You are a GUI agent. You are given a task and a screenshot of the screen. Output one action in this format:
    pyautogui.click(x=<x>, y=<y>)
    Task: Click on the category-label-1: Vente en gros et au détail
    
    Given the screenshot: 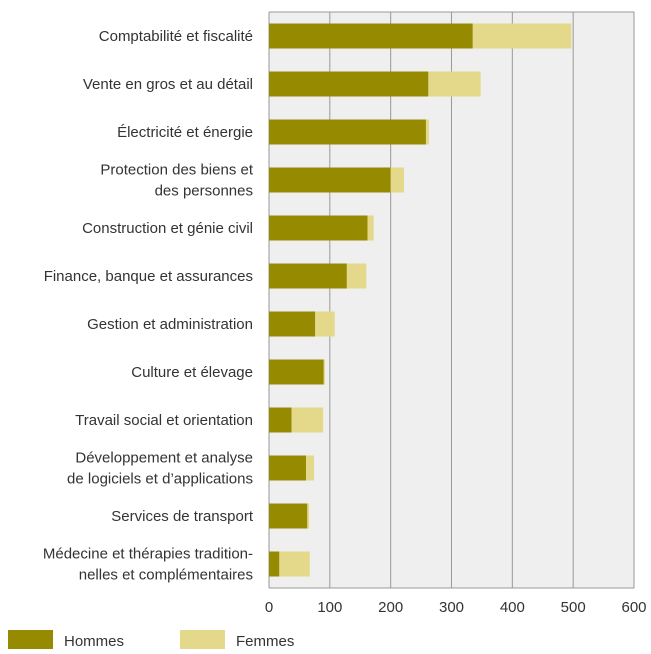 What is the action you would take?
    pyautogui.click(x=168, y=84)
    